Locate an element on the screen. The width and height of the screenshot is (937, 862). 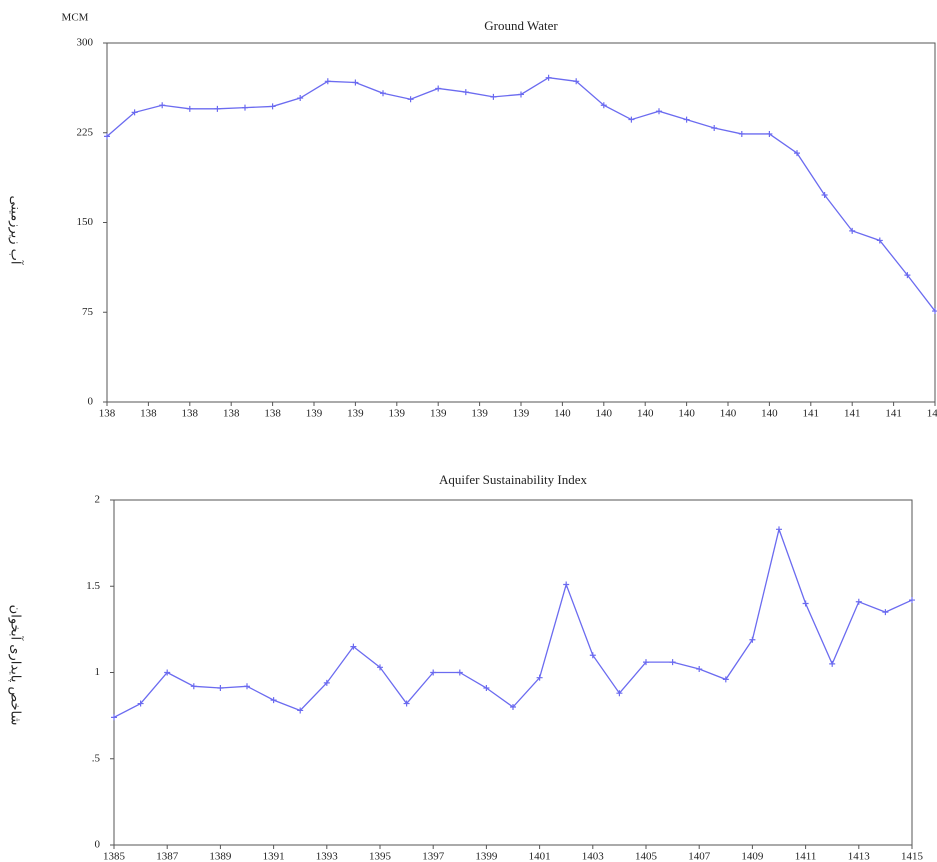
unit-label: MCM is located at coordinates (75, 18).